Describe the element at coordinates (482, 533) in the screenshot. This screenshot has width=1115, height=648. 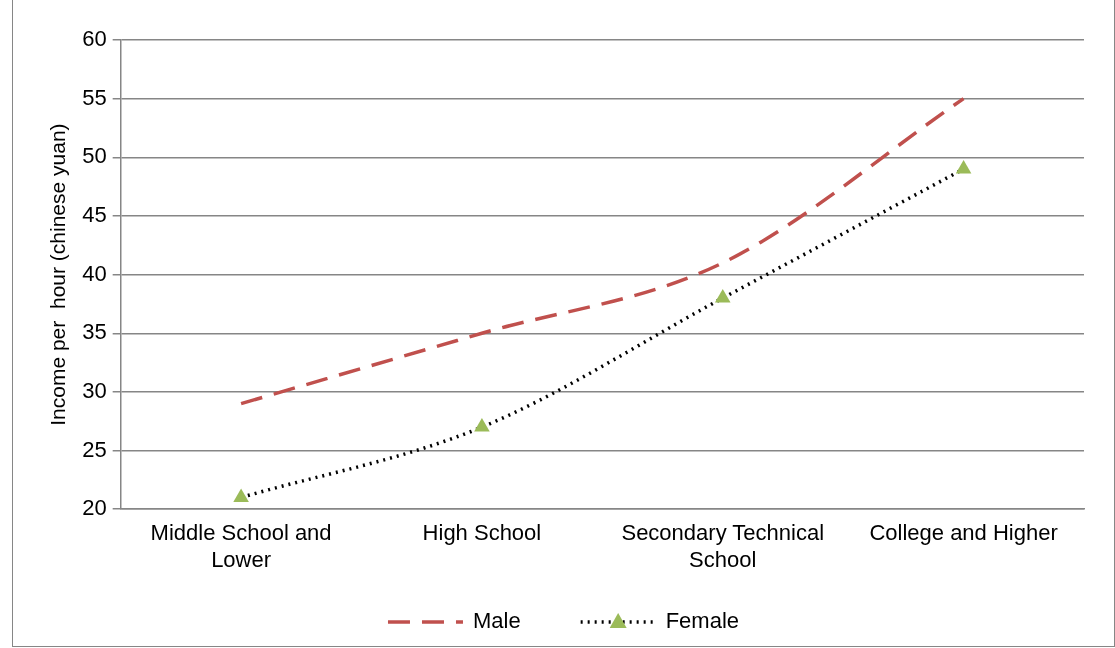
I see `x-tick-label: High School` at that location.